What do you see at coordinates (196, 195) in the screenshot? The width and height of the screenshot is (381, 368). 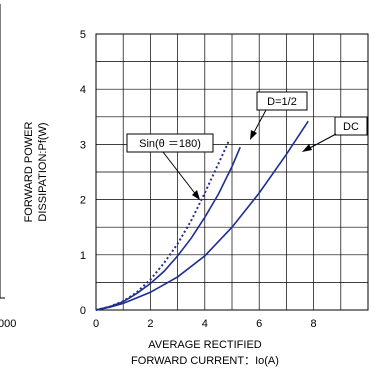 I see `annotation-sin-arrowhead` at bounding box center [196, 195].